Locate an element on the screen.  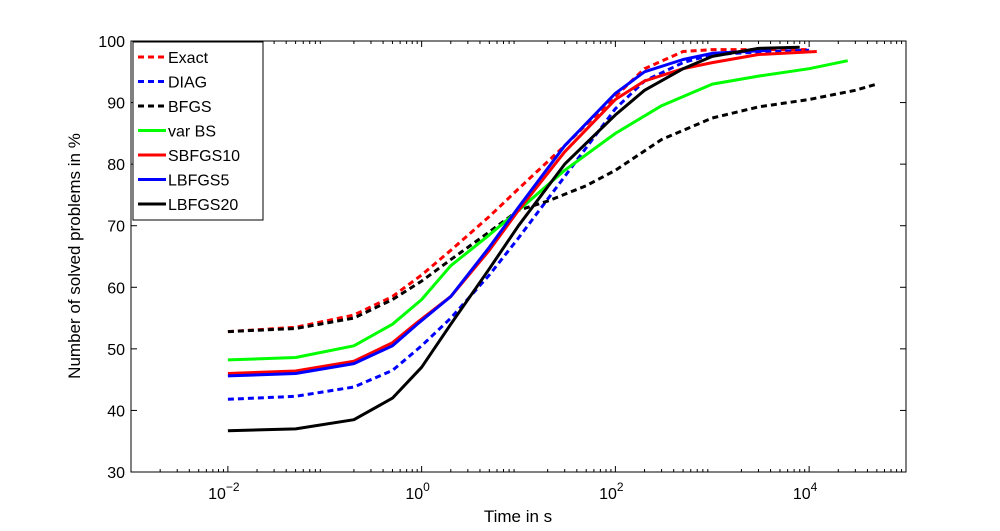
legend-label-sbfgs10: SBFGS10 is located at coordinates (204, 156).